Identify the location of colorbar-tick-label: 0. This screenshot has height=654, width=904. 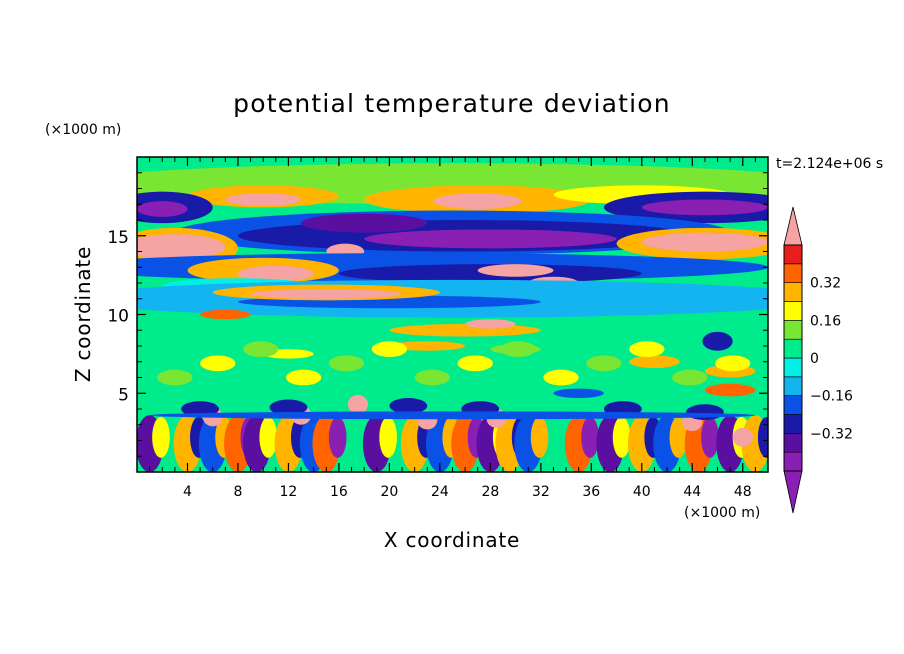
(814, 359).